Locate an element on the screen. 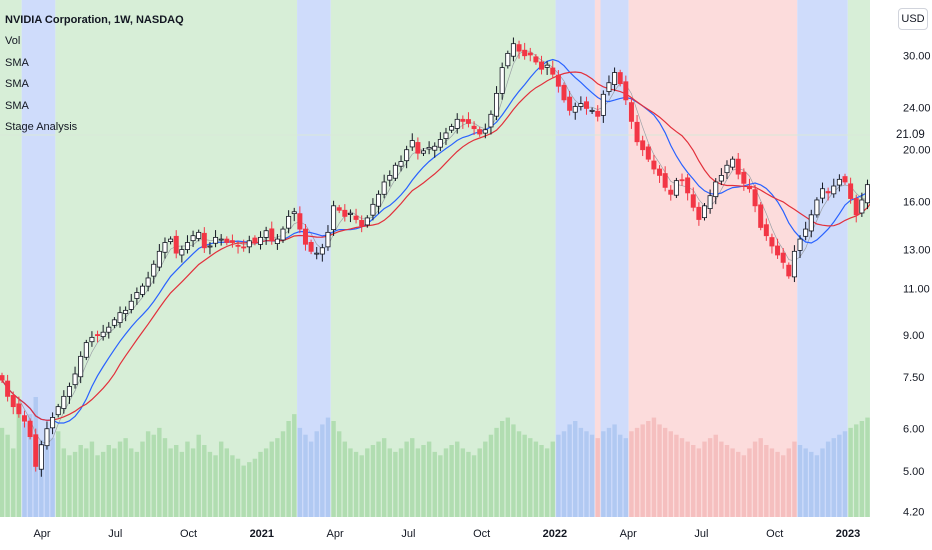 The height and width of the screenshot is (550, 932). currency-button: USD is located at coordinates (913, 19).